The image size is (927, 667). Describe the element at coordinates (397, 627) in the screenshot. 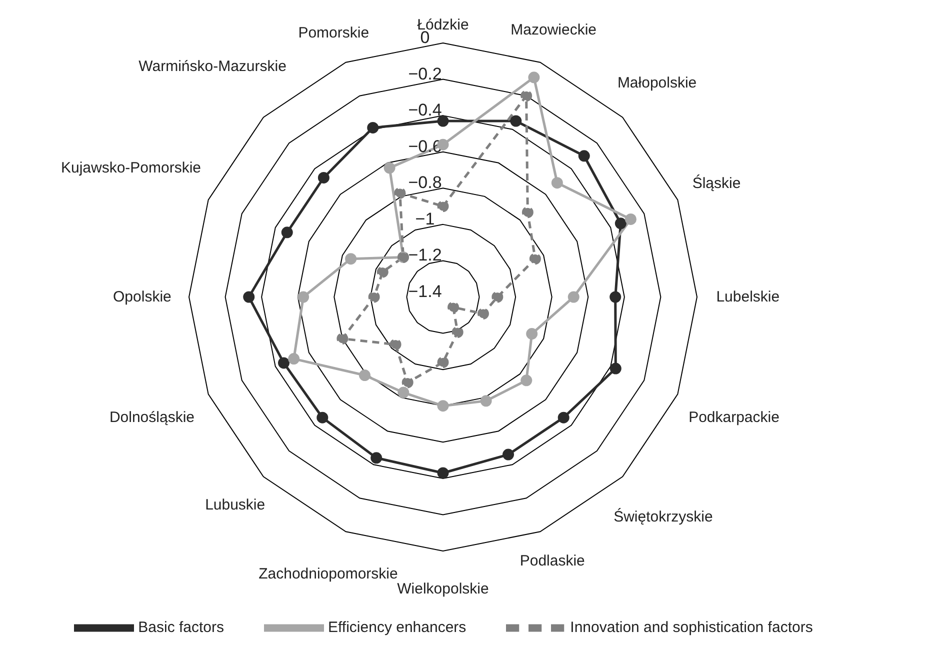

I see `legend-label: Efficiency enhancers` at that location.